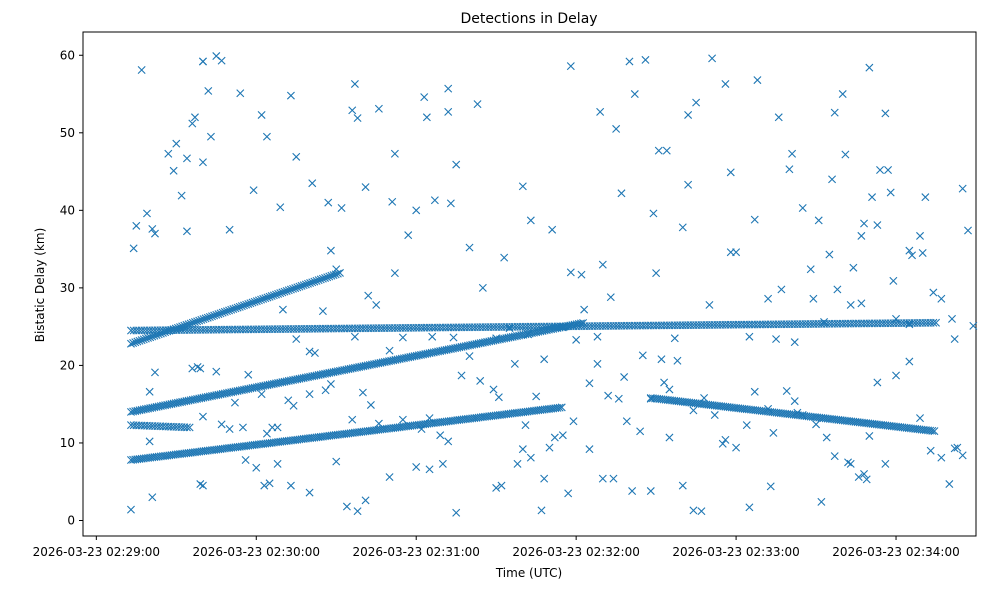  What do you see at coordinates (96, 552) in the screenshot?
I see `x-tick-label: 2026-03-23 02:29:00` at bounding box center [96, 552].